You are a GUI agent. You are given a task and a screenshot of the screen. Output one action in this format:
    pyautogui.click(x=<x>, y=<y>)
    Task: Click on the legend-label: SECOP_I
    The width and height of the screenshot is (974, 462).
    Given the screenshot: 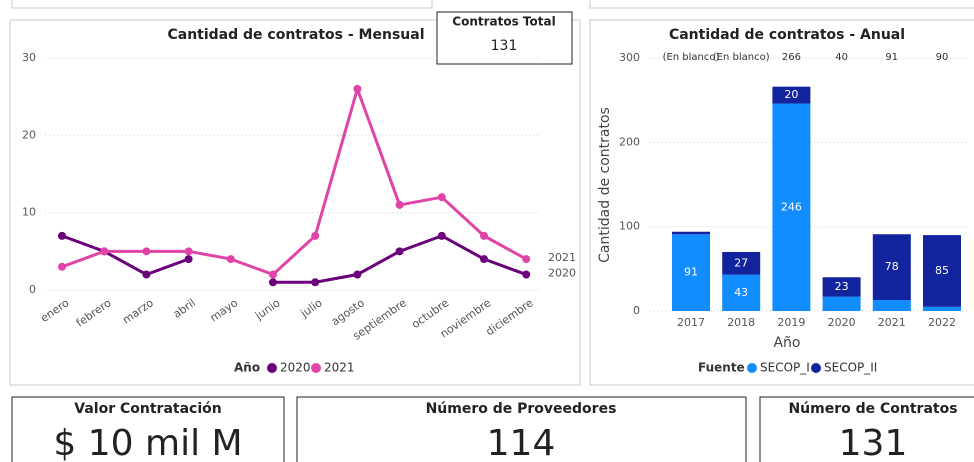 What is the action you would take?
    pyautogui.click(x=785, y=368)
    